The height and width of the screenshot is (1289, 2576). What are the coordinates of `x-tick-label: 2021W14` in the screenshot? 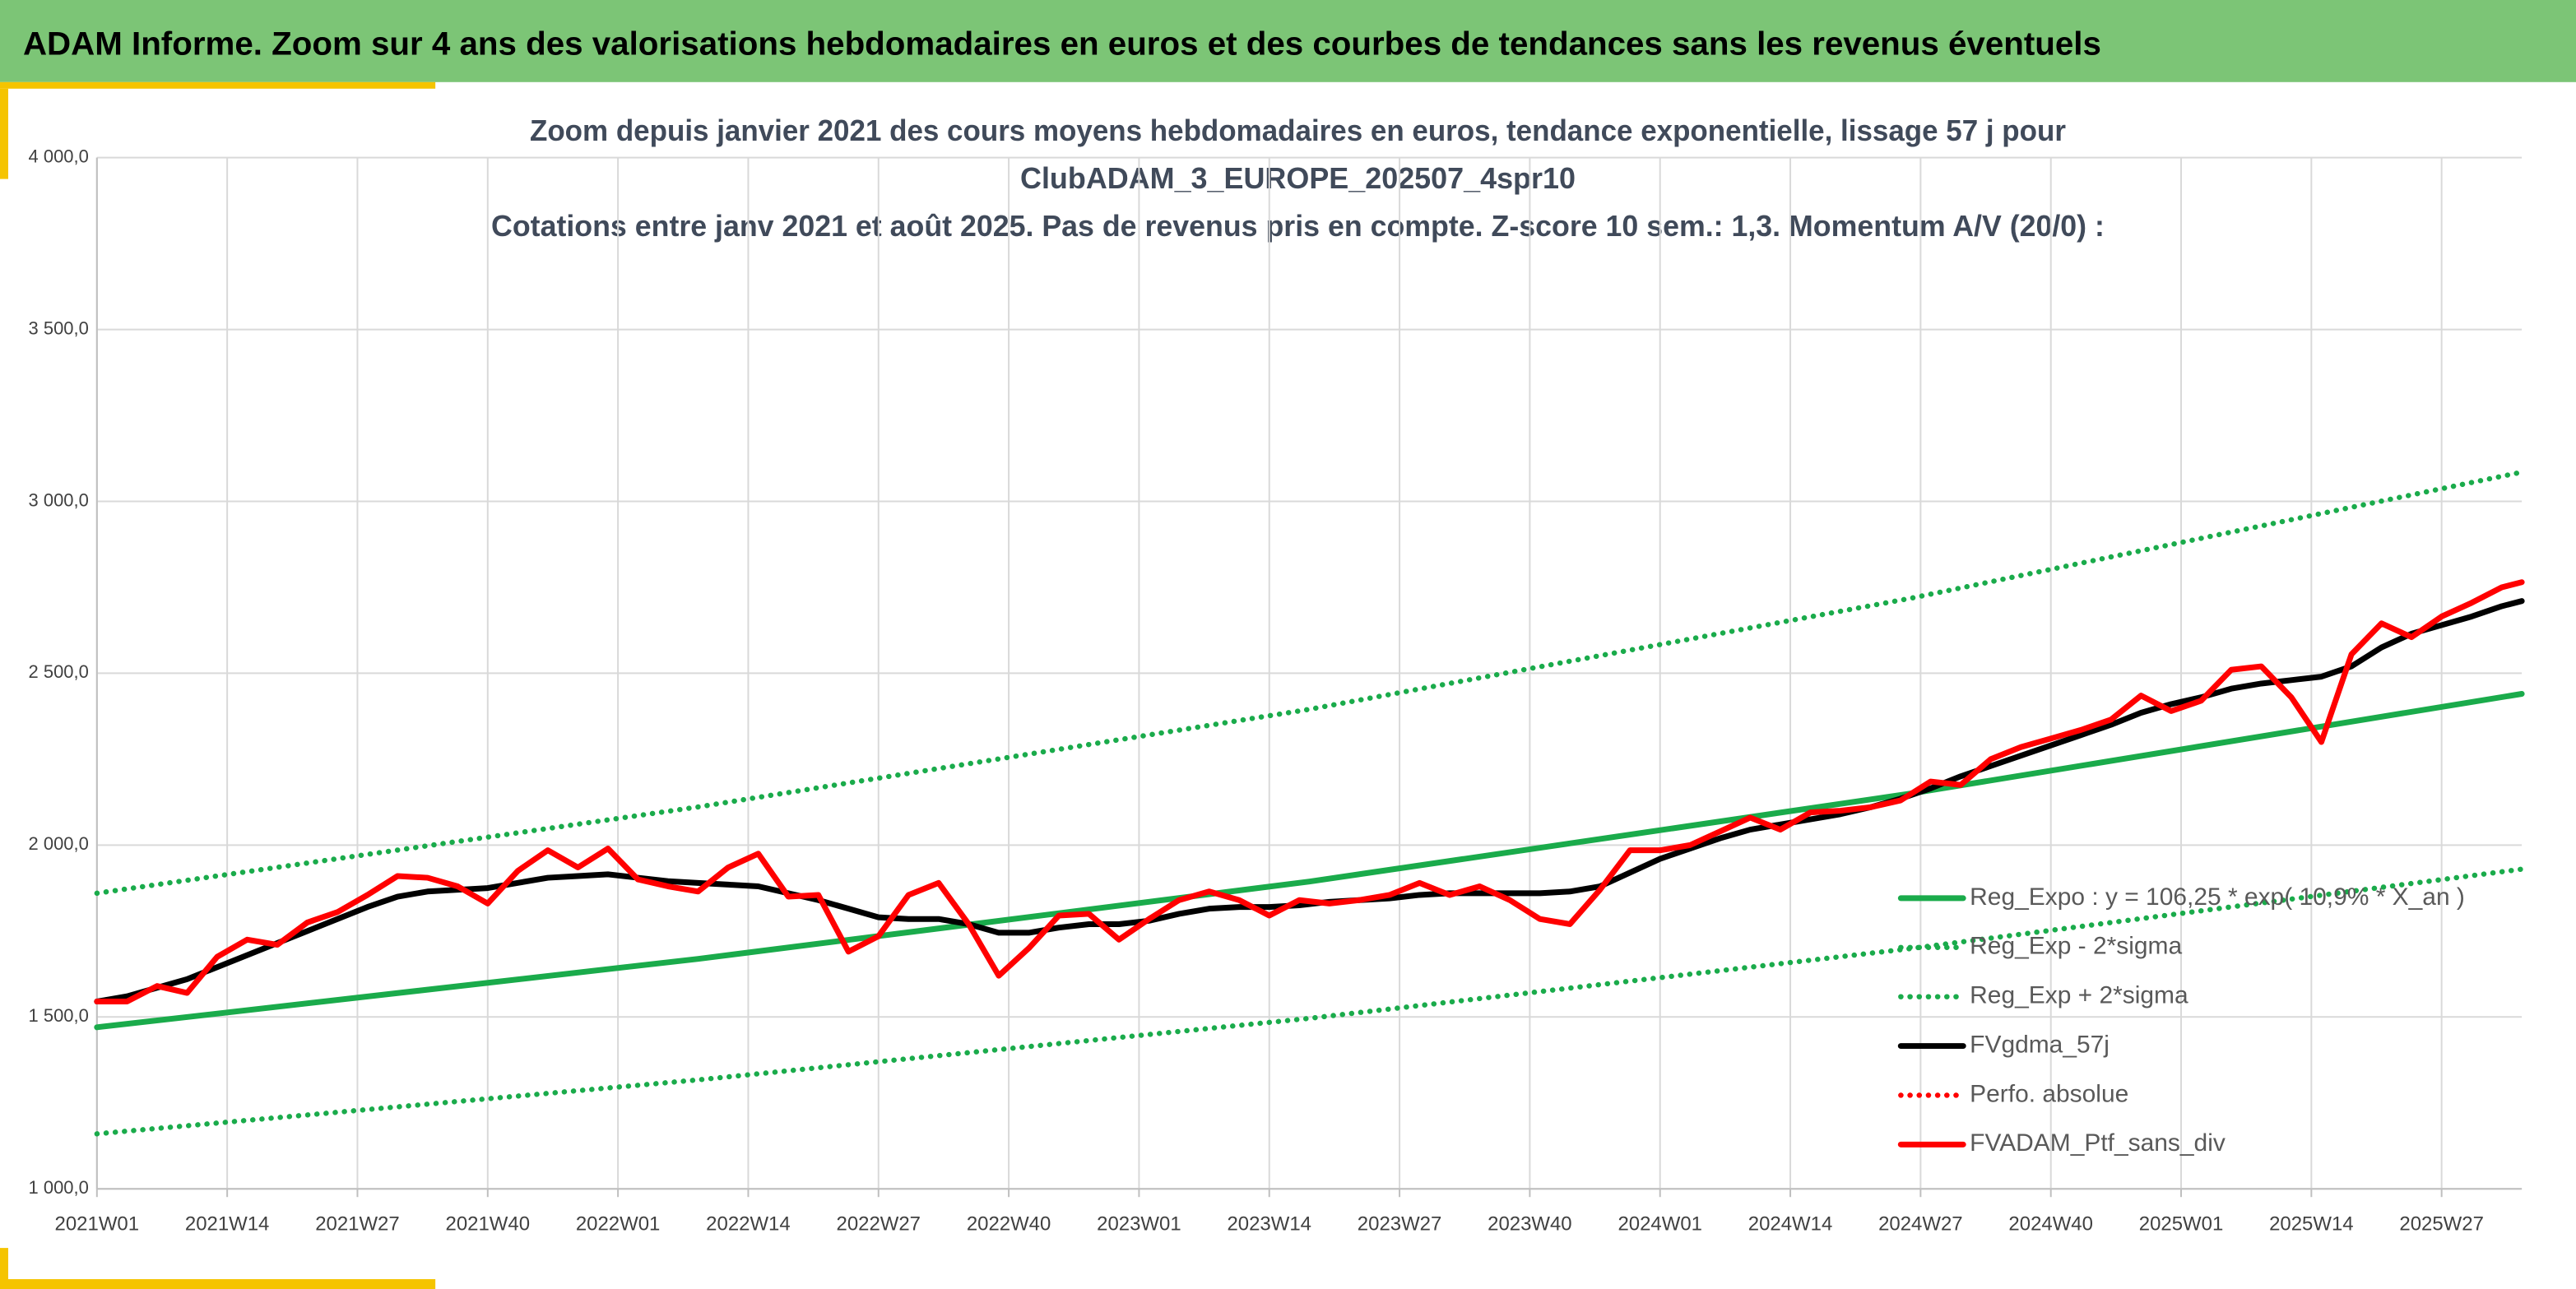 It's located at (228, 1223).